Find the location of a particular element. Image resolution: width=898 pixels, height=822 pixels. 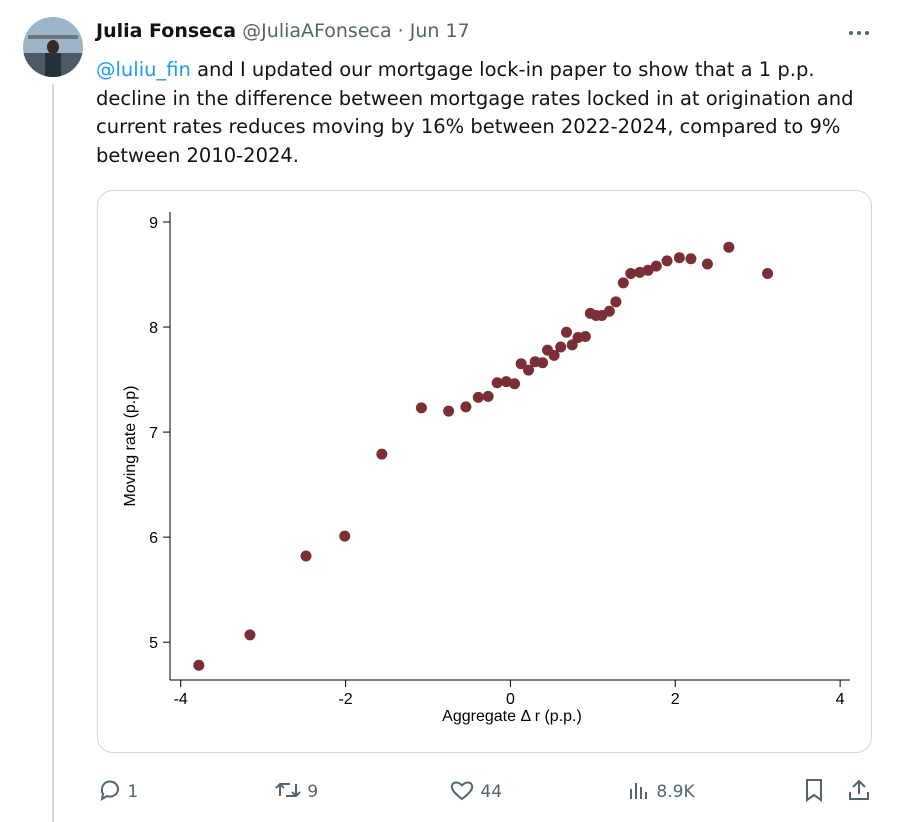

y-tick-label: 9 is located at coordinates (153, 223).